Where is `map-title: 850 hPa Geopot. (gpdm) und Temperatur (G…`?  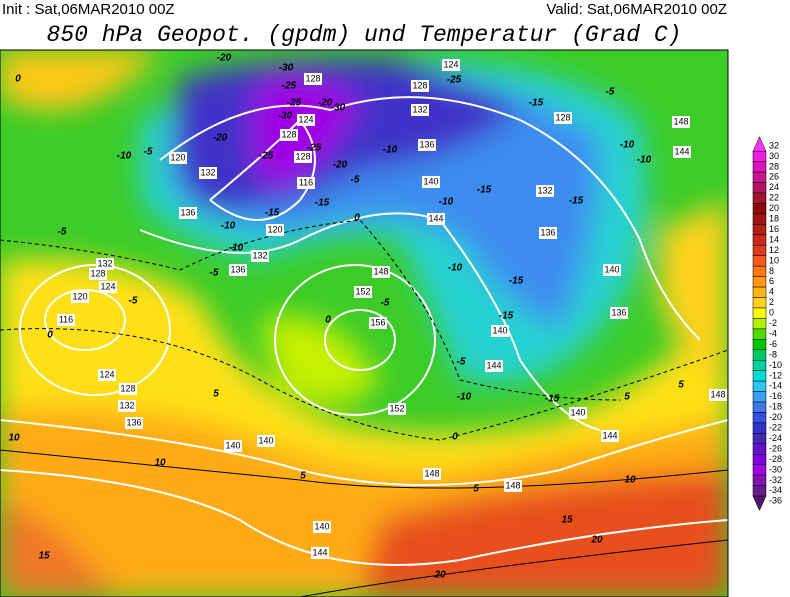 map-title: 850 hPa Geopot. (gpdm) und Temperatur (G… is located at coordinates (364, 35).